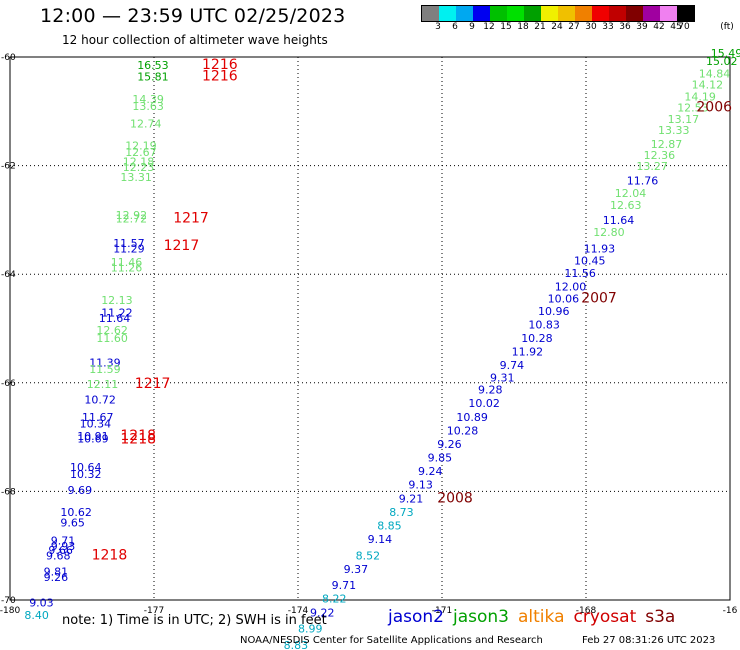 This screenshot has height=650, width=740. I want to click on wave-height-label: 8.73, so click(401, 512).